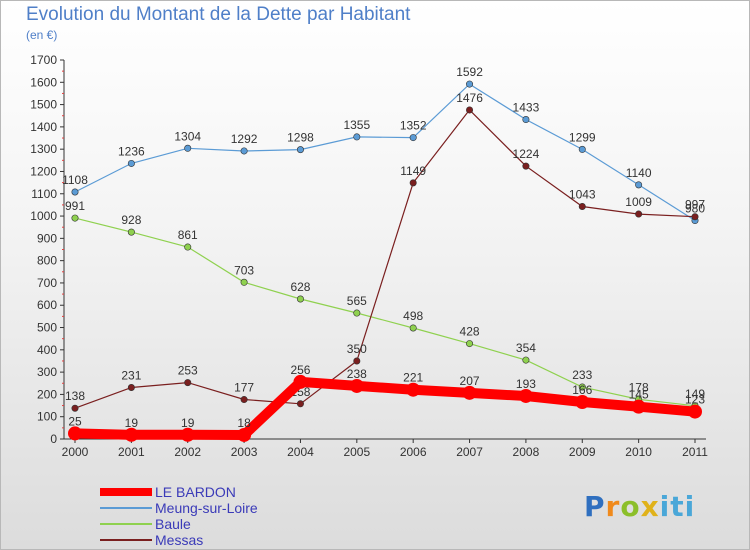  What do you see at coordinates (470, 332) in the screenshot?
I see `data-label: 428` at bounding box center [470, 332].